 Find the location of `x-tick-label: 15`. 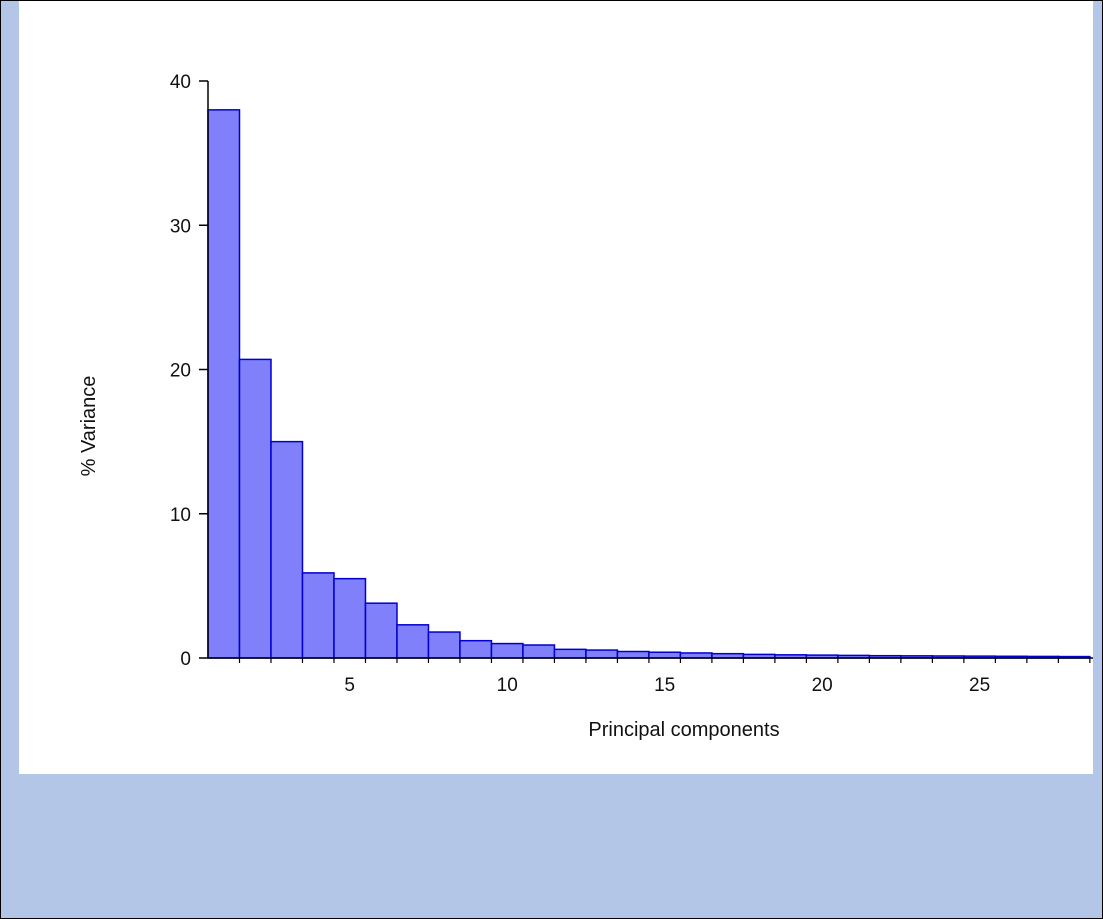

x-tick-label: 15 is located at coordinates (664, 685).